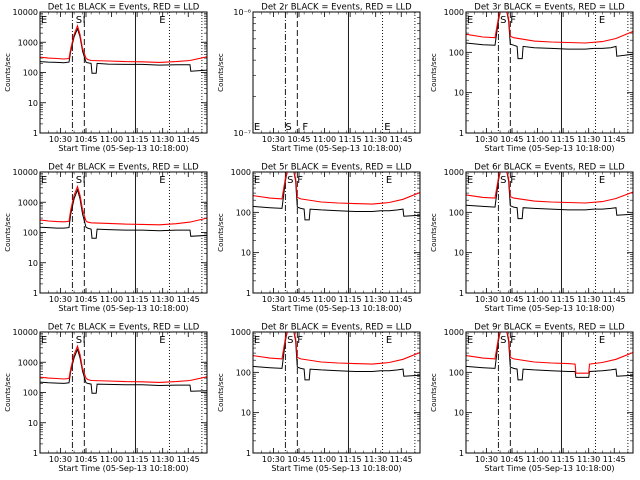  What do you see at coordinates (124, 8) in the screenshot?
I see `panel-title: Det 1c BLACK = Events, RED = LLD` at bounding box center [124, 8].